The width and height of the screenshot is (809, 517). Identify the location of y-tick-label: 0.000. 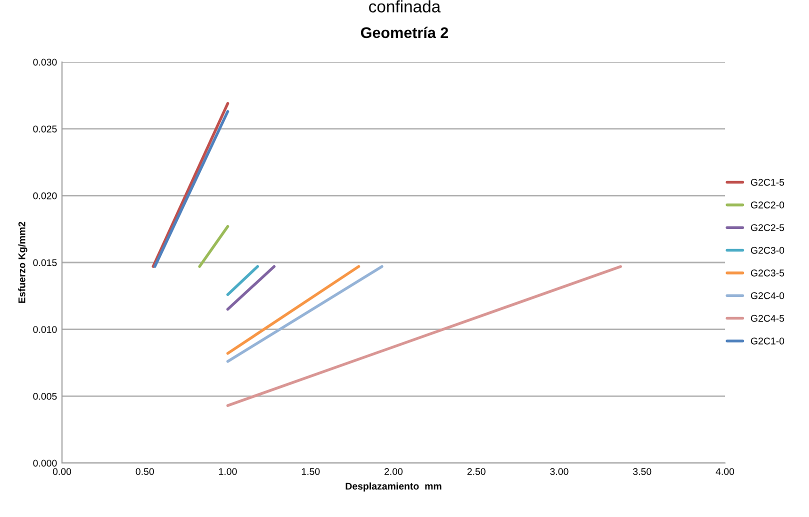
(45, 463).